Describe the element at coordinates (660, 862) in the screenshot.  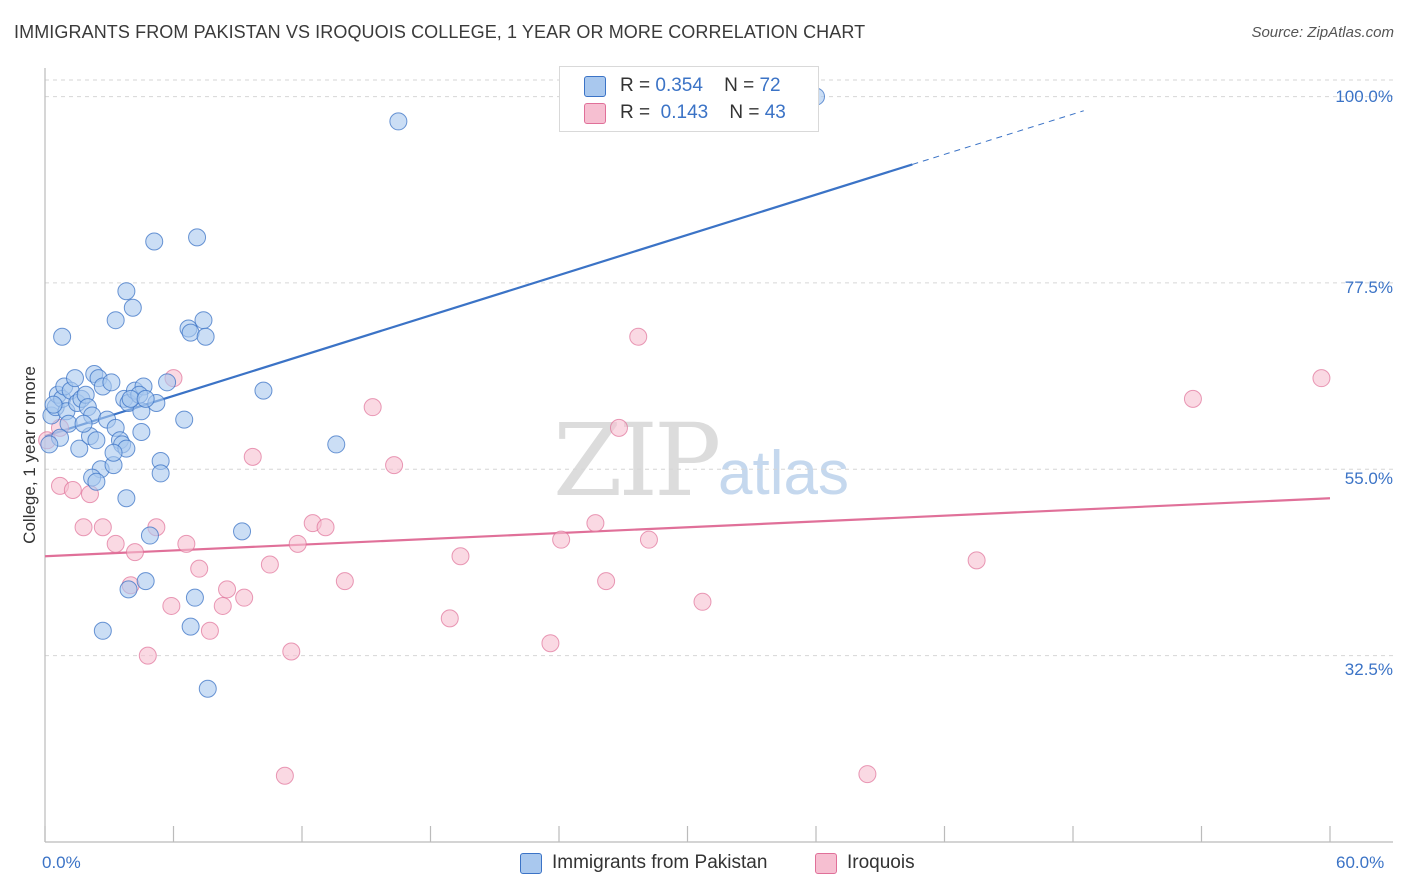
I see `legend-label: Immigrants from Pakistan` at that location.